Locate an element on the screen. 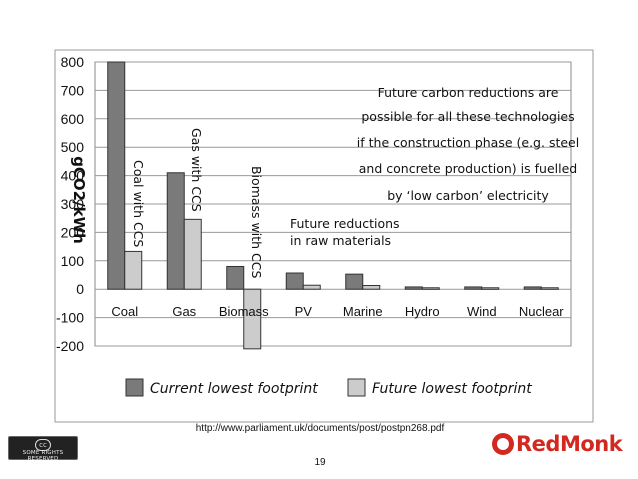  y-tick-label: 0 is located at coordinates (80, 289).